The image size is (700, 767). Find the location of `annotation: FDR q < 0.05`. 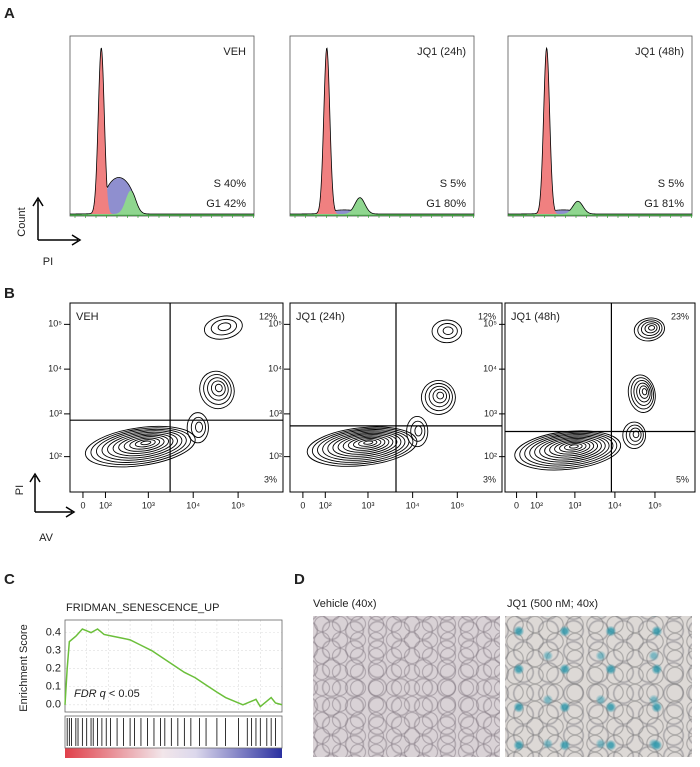

annotation: FDR q < 0.05 is located at coordinates (107, 694).